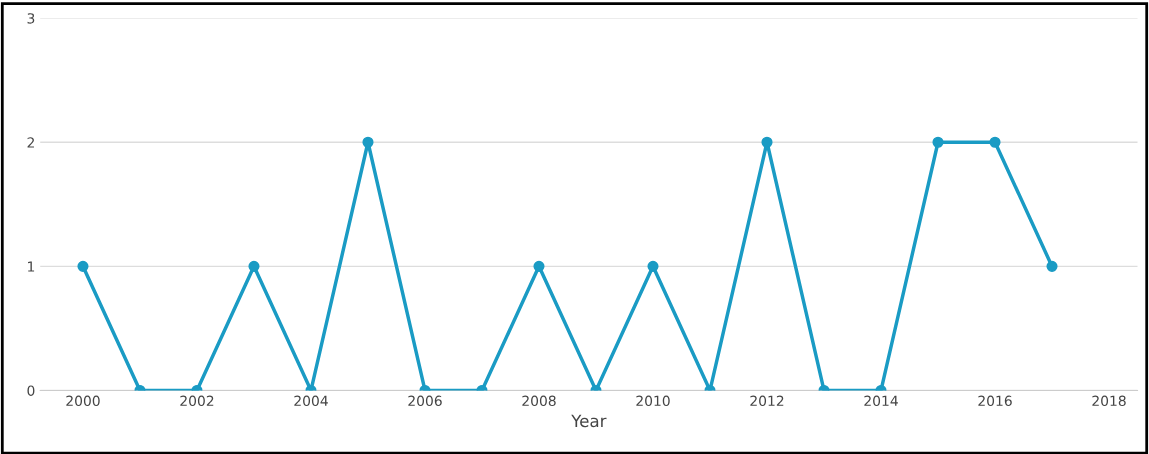 This screenshot has height=454, width=1149. What do you see at coordinates (197, 401) in the screenshot?
I see `x-tick-label: 2002` at bounding box center [197, 401].